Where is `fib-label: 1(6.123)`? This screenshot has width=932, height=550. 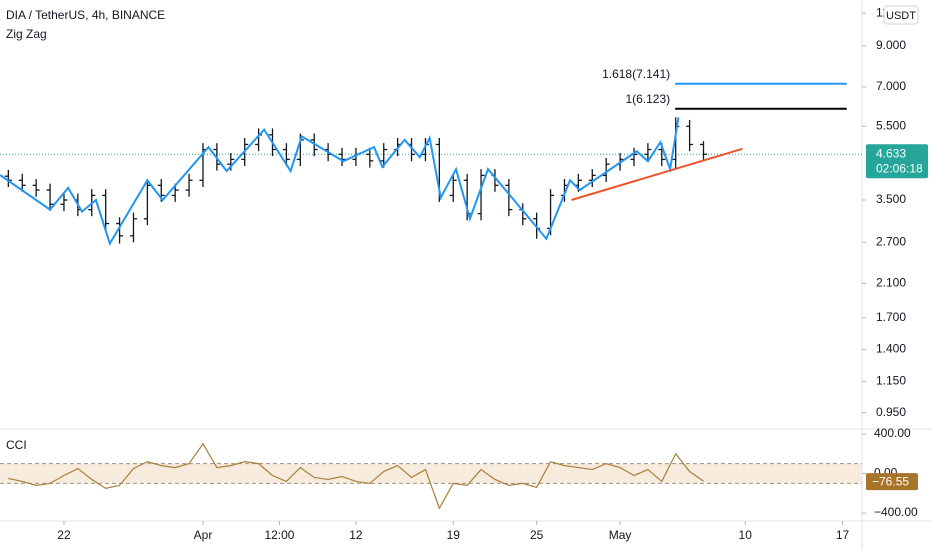
fib-label: 1(6.123) is located at coordinates (647, 99).